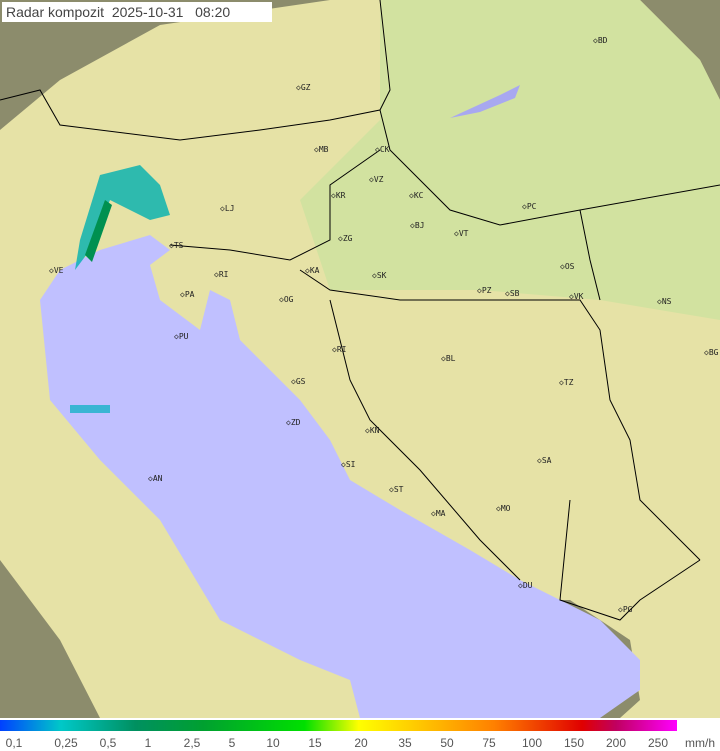  I want to click on city-label: ◇PC, so click(529, 206).